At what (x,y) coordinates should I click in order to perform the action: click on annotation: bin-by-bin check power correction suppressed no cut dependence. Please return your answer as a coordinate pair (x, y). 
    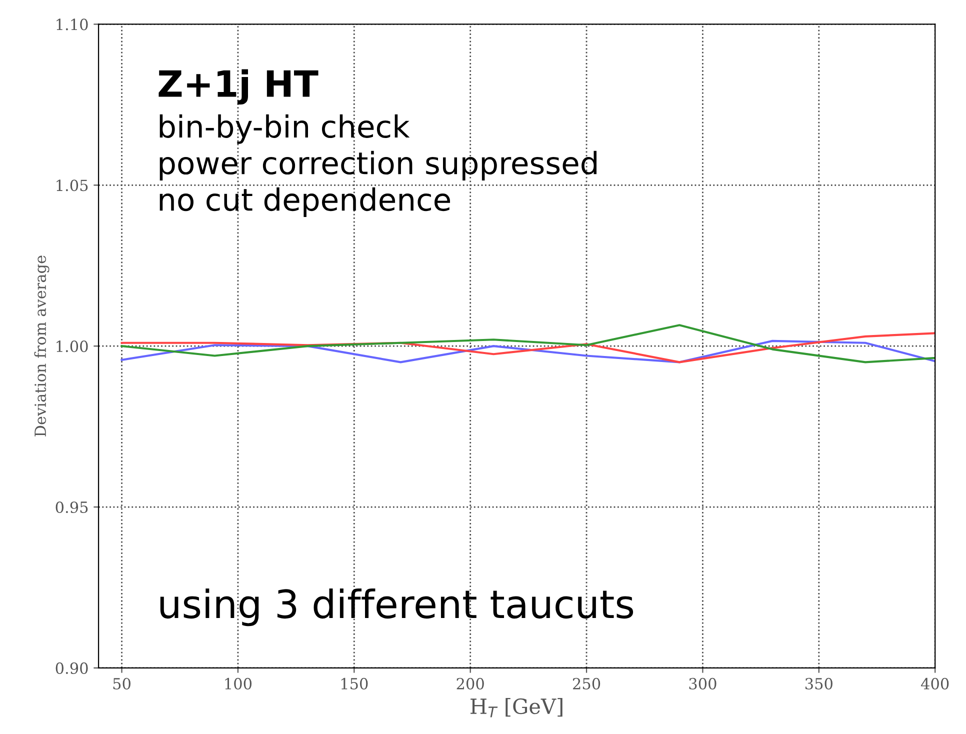
    Looking at the image, I should click on (378, 165).